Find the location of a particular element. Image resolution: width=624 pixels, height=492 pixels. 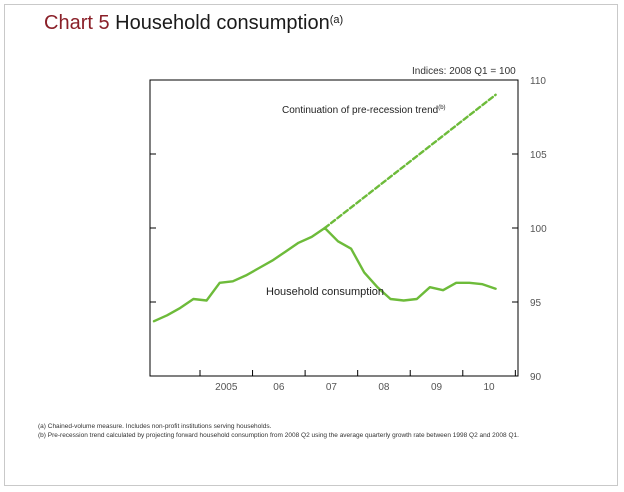

y-tick-label: 95 is located at coordinates (536, 303).